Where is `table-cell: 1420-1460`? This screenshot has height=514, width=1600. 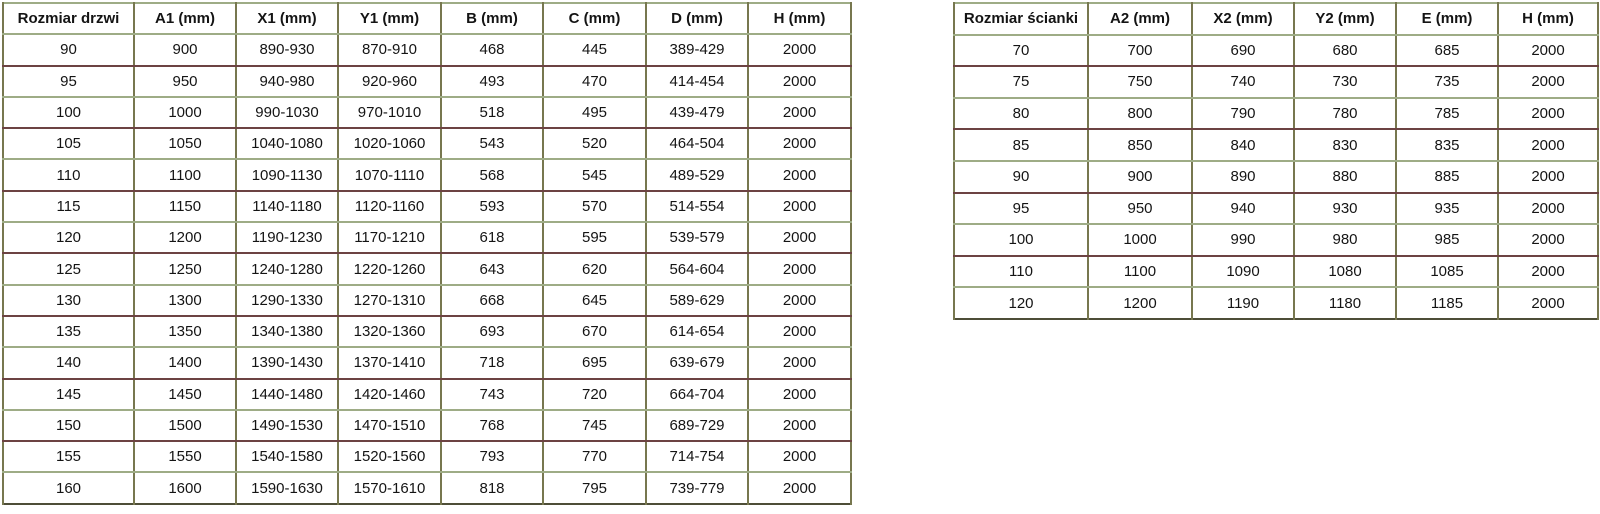
table-cell: 1420-1460 is located at coordinates (389, 394).